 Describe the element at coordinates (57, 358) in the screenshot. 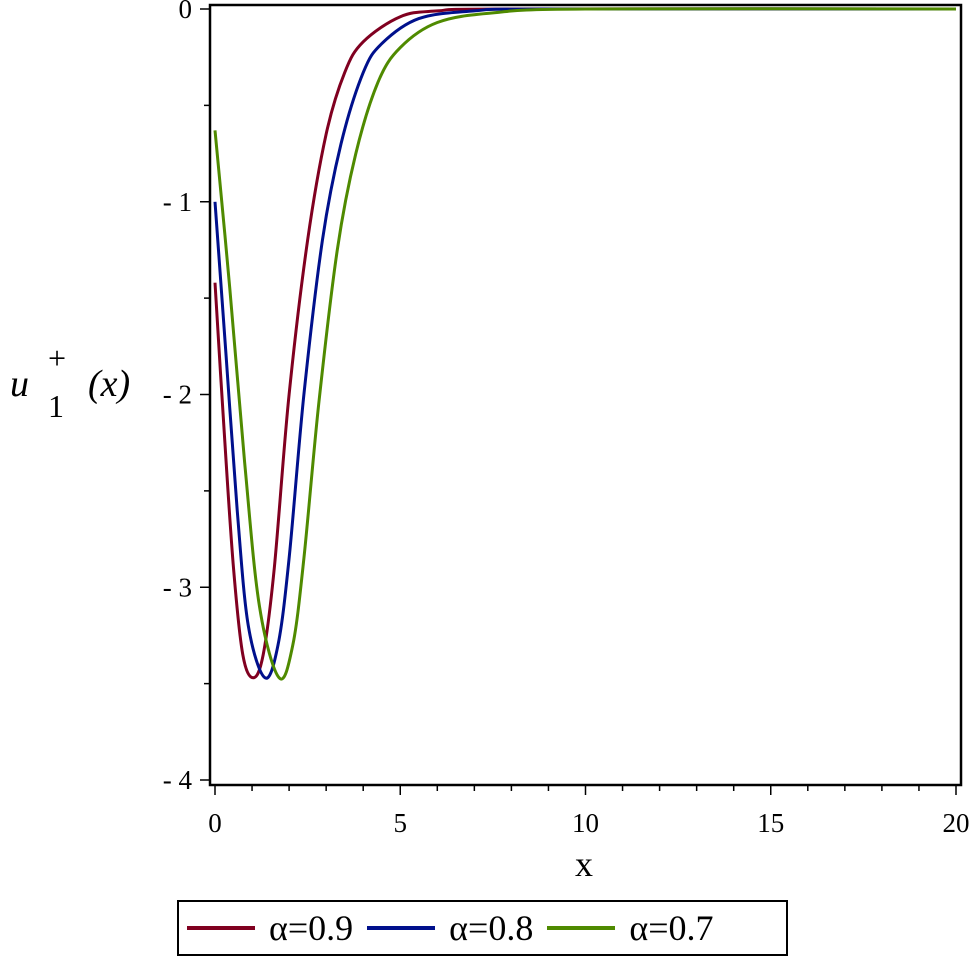

I see `y-title-superscript: +` at that location.